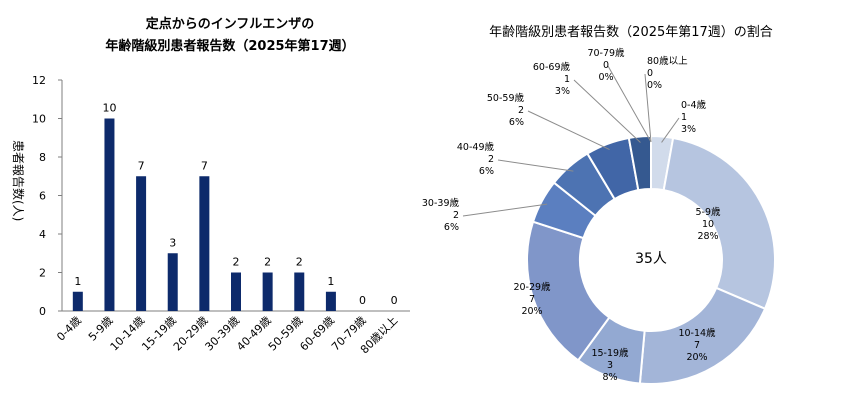  Describe the element at coordinates (631, 32) in the screenshot. I see `donut-chart-title: 年齢階級別患者報告数（2025年第17週）の割合` at that location.